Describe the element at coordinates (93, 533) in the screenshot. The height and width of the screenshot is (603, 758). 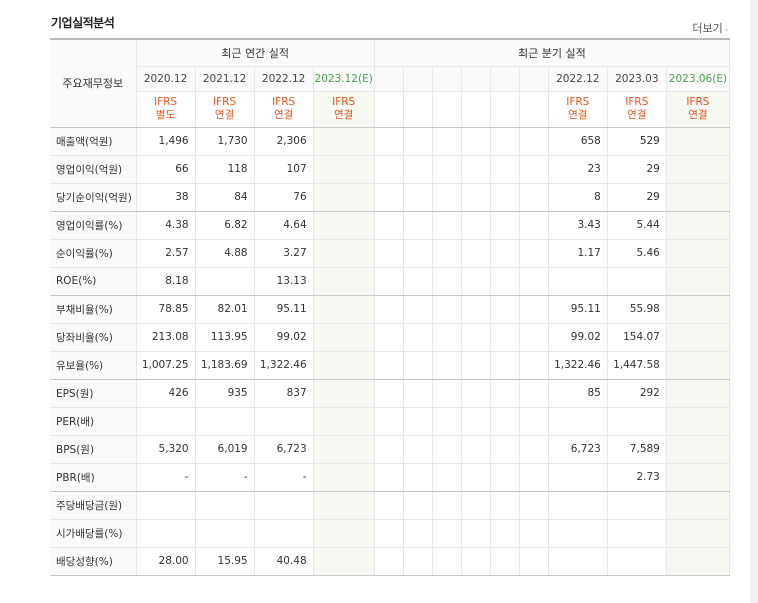
I see `row-label: 시가배당률(%)` at that location.